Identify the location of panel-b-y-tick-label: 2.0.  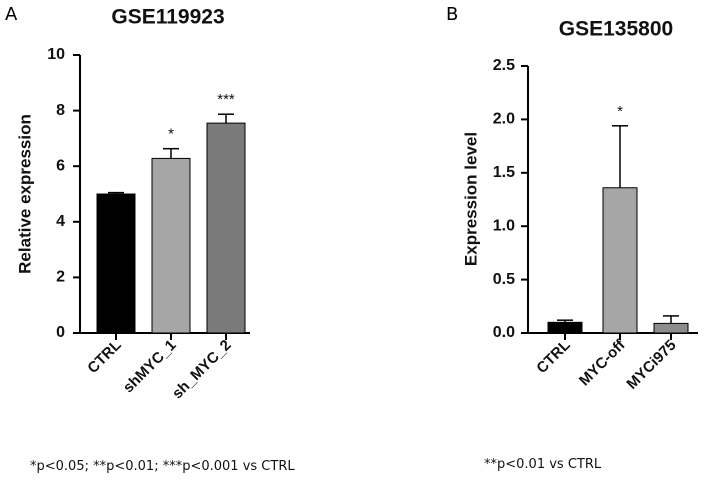
(504, 119).